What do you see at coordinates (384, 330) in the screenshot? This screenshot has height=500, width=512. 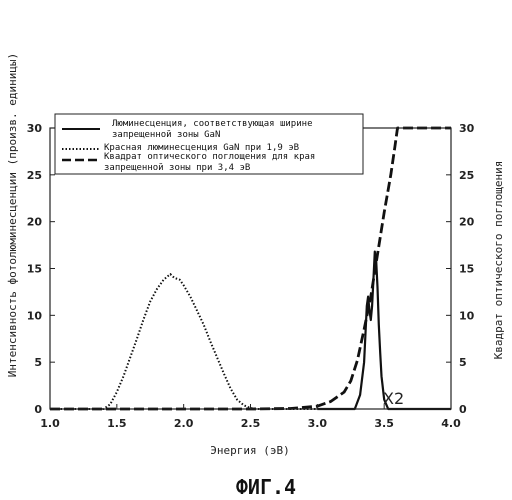 I see `series-line-solid` at bounding box center [384, 330].